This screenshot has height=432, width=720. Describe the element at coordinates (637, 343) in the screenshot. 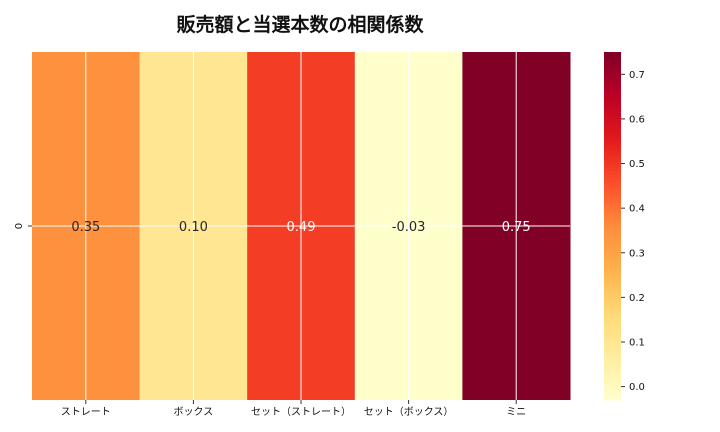

I see `colorbar-tick-label: 0.1` at that location.